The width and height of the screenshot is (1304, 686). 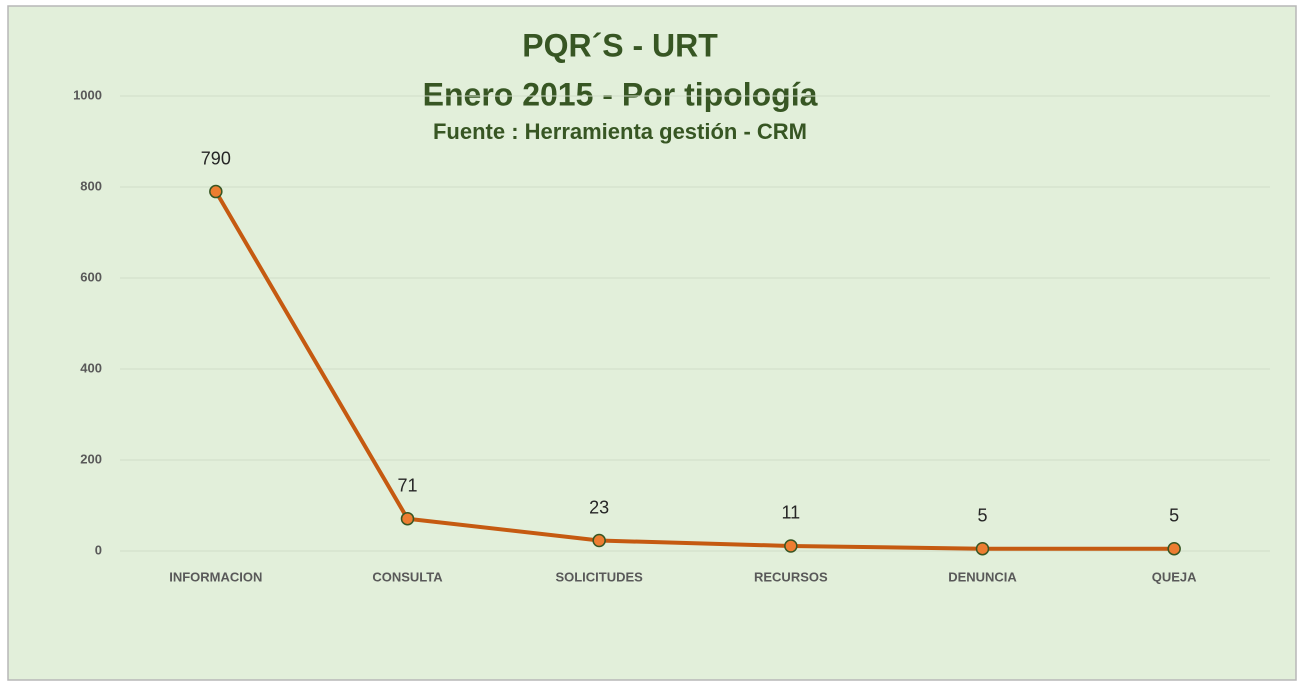 I want to click on data-label: 11, so click(x=790, y=513).